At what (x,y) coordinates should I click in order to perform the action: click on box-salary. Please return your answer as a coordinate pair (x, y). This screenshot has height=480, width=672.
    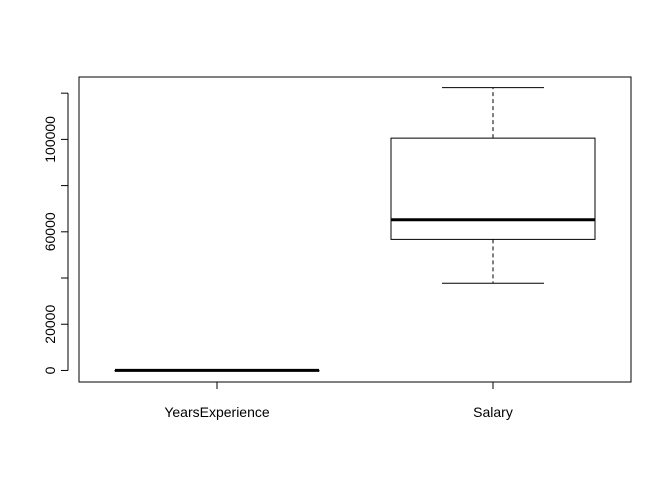
    Looking at the image, I should click on (493, 185).